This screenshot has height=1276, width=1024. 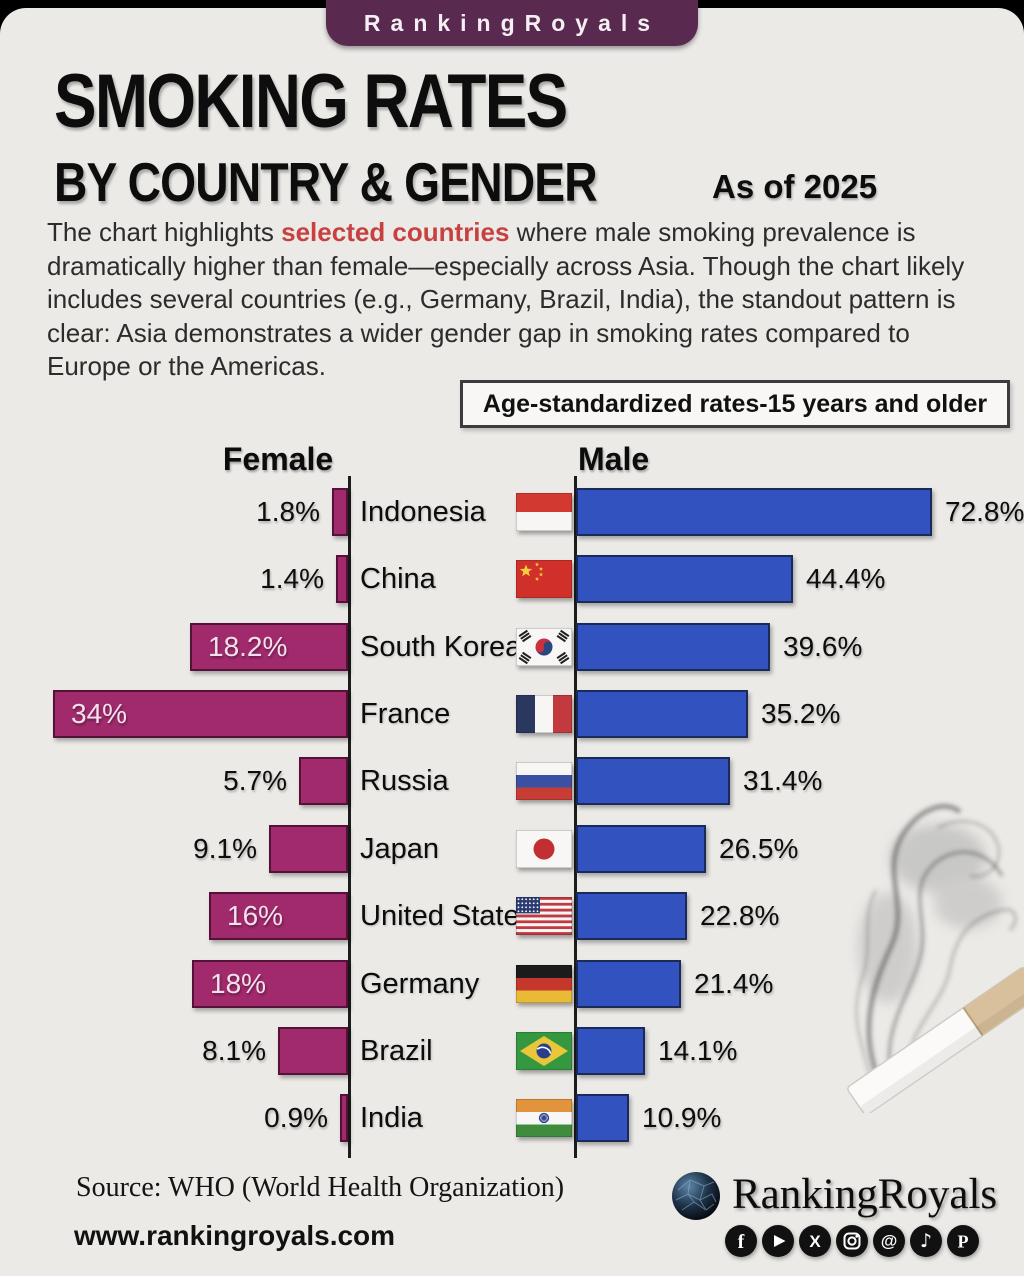 I want to click on male-value-united-states: 22.8%, so click(x=740, y=915).